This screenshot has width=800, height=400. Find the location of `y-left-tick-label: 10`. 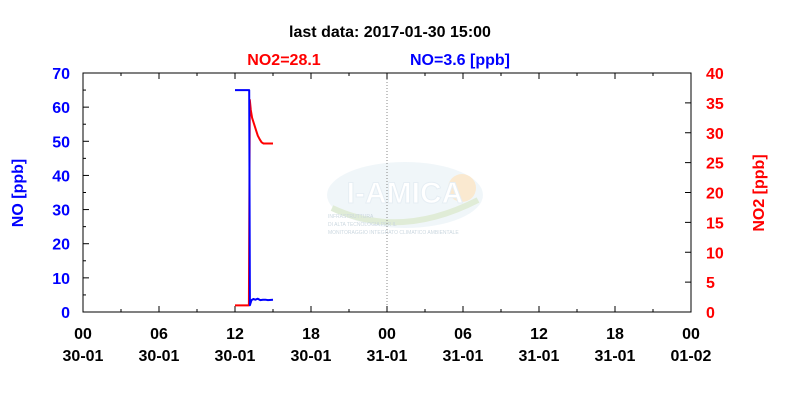

y-left-tick-label: 10 is located at coordinates (61, 279).